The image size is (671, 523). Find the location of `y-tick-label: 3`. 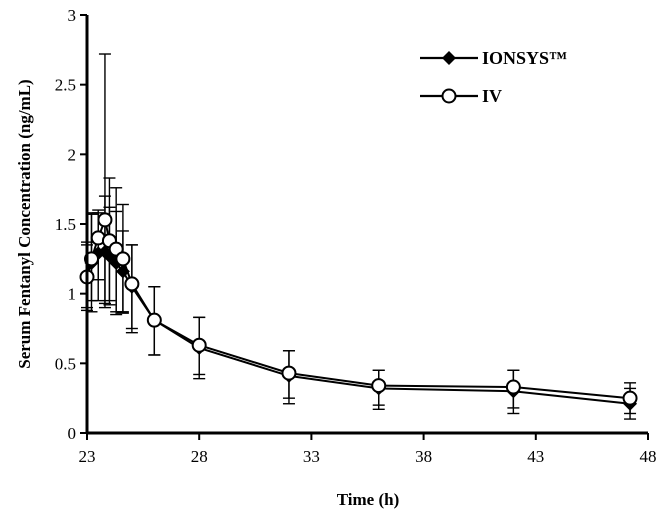

y-tick-label: 3 is located at coordinates (72, 15).